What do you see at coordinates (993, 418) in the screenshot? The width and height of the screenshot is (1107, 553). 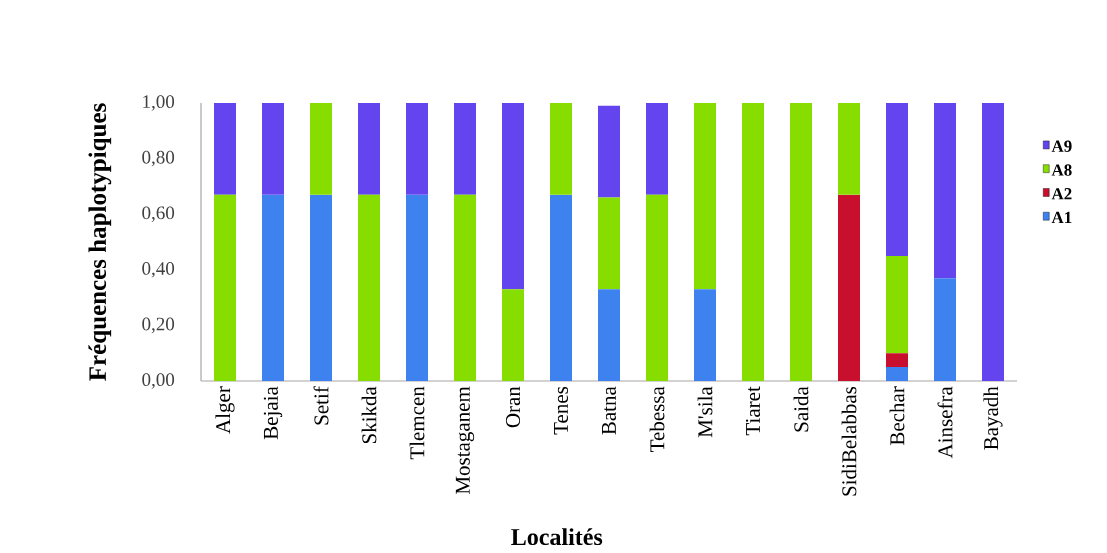 I see `x-tick-label: Bayadh` at bounding box center [993, 418].